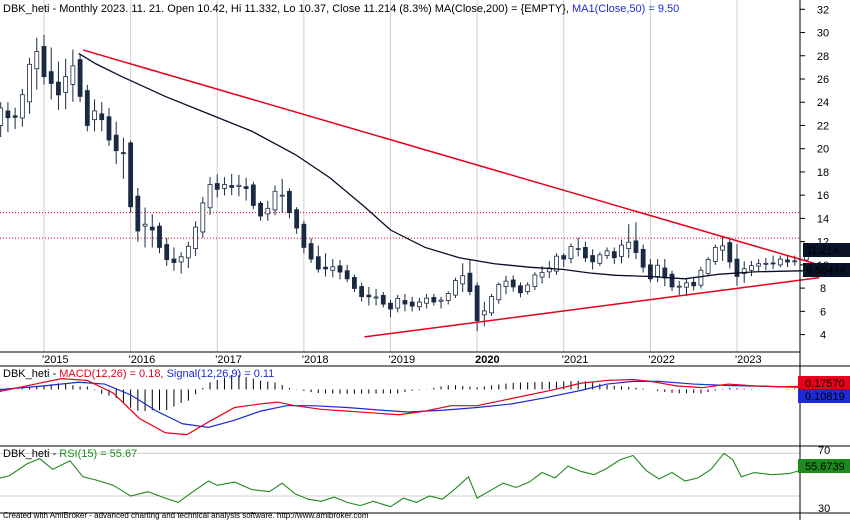 The width and height of the screenshot is (850, 520). What do you see at coordinates (228, 360) in the screenshot?
I see `year-label: '2017` at bounding box center [228, 360].